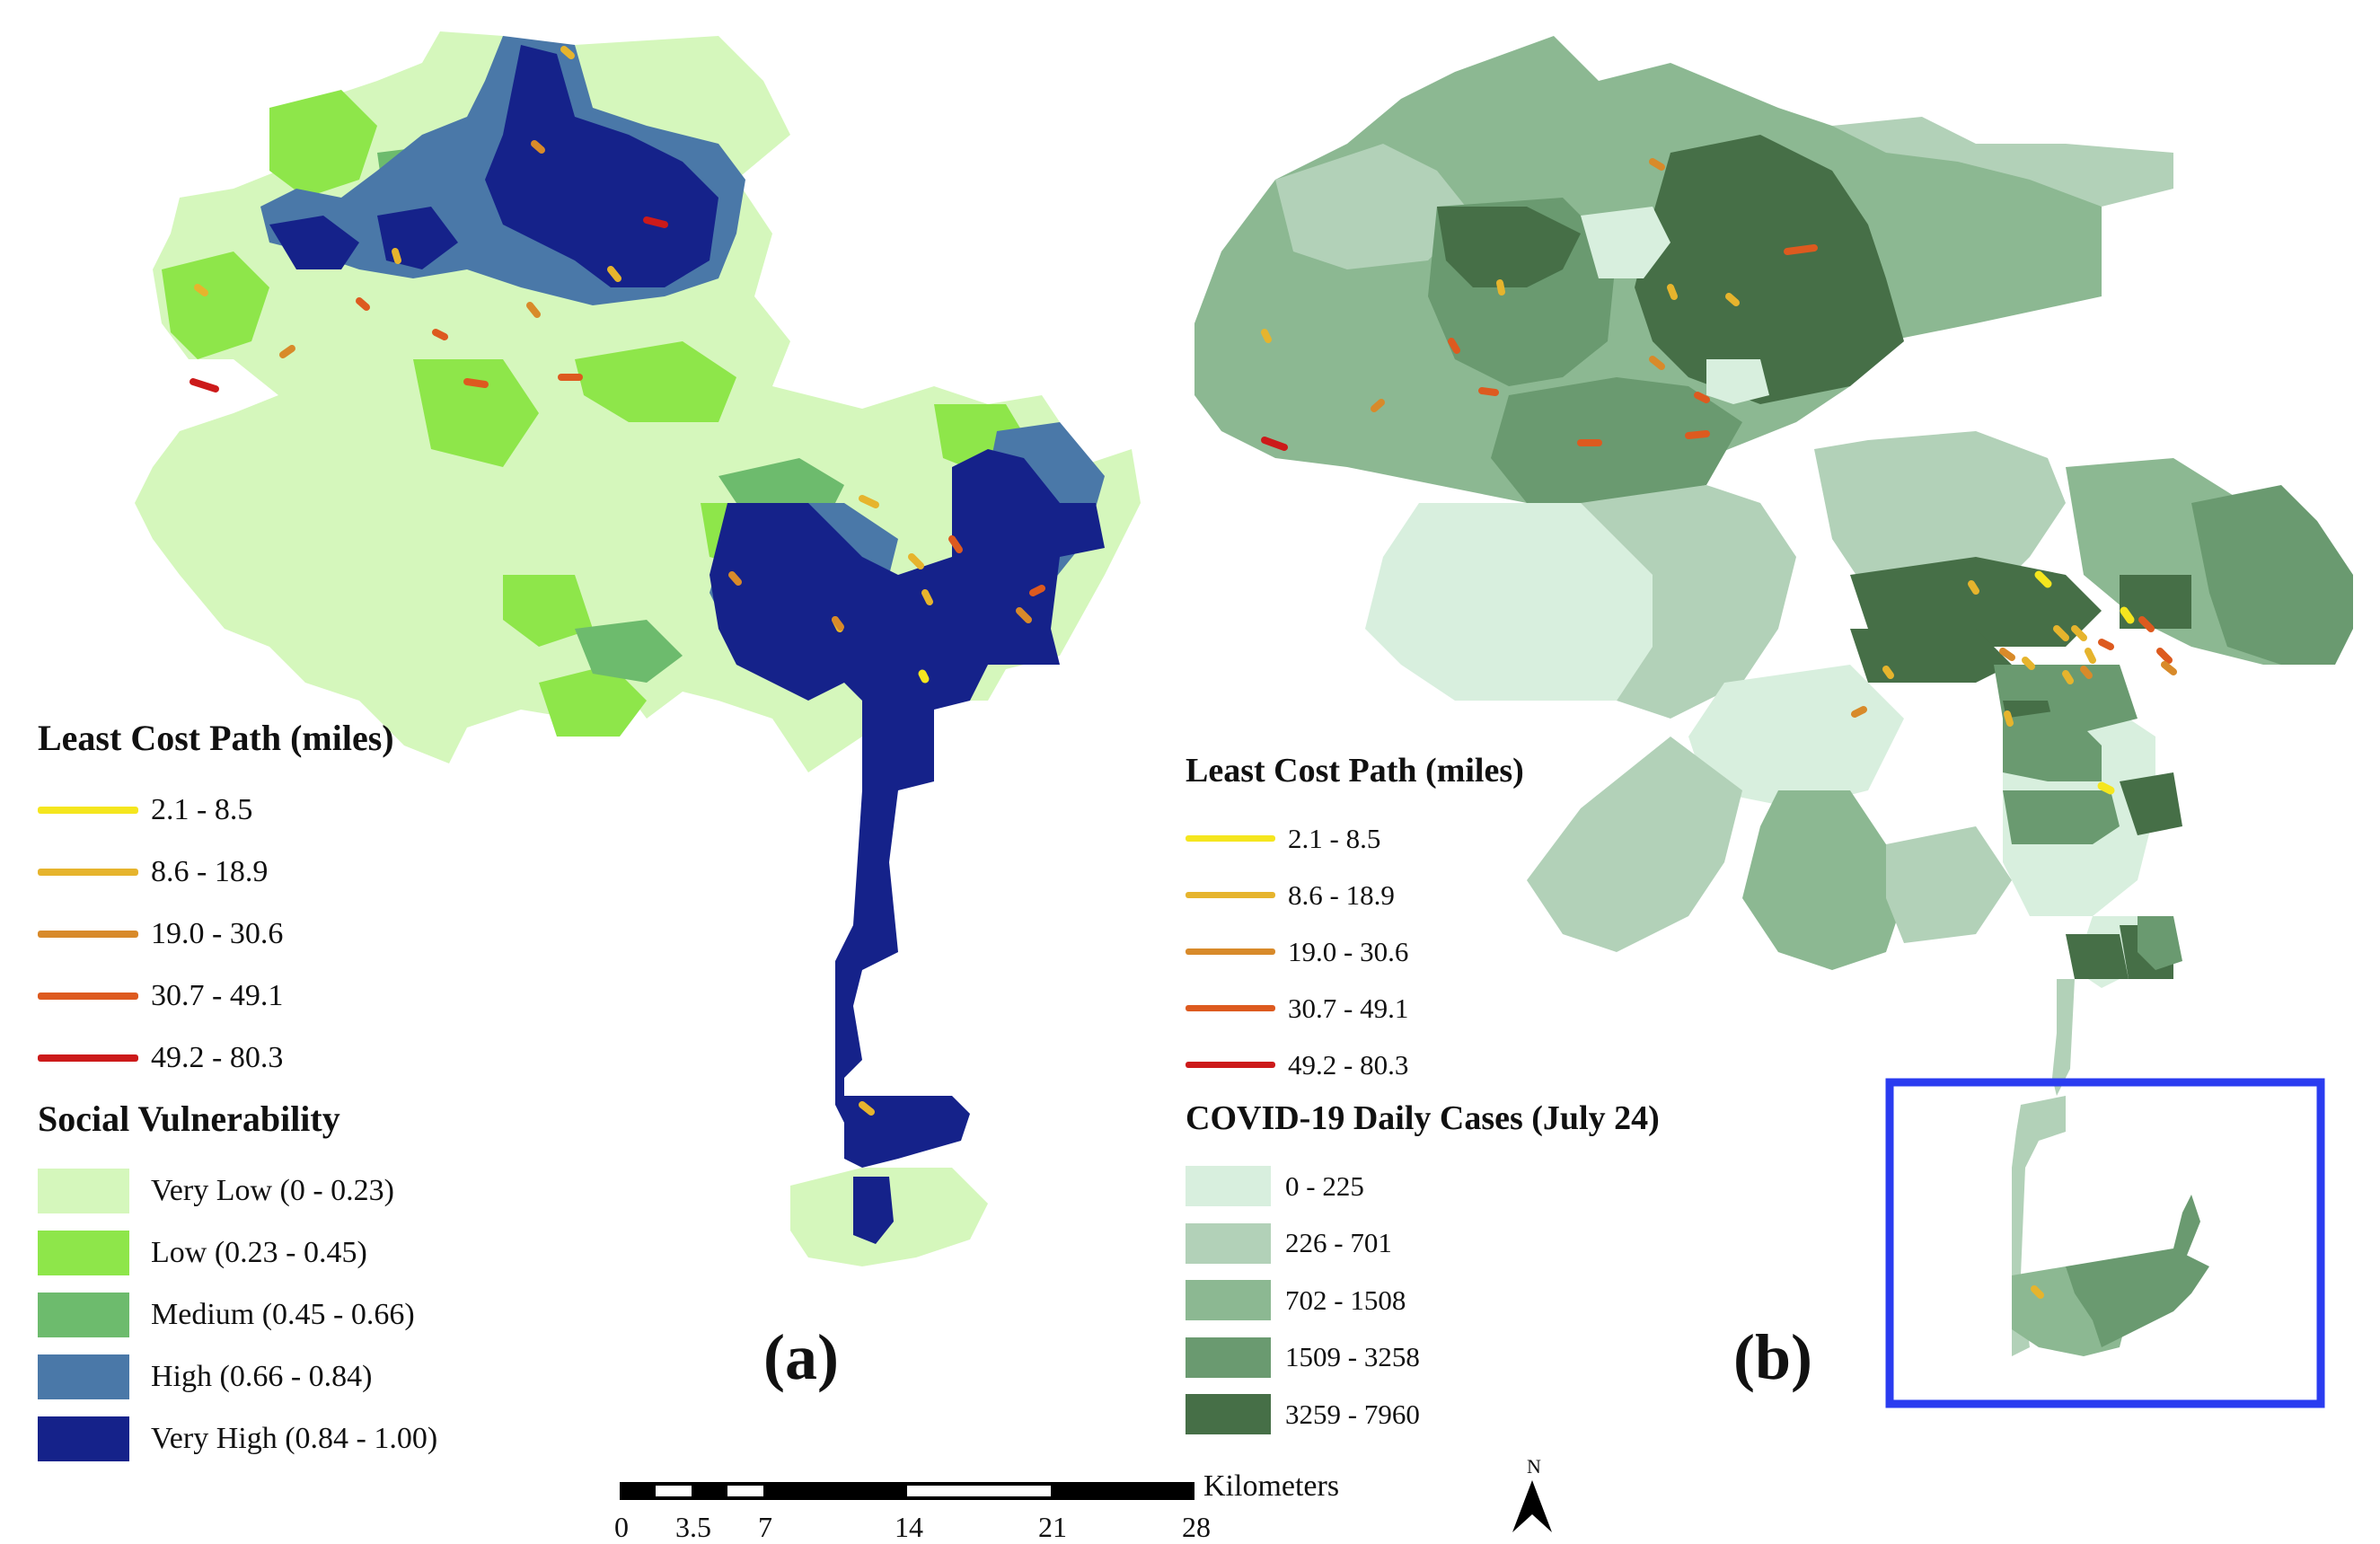 This screenshot has width=2380, height=1544. Describe the element at coordinates (1196, 1527) in the screenshot. I see `scale-tick-label: 28` at that location.